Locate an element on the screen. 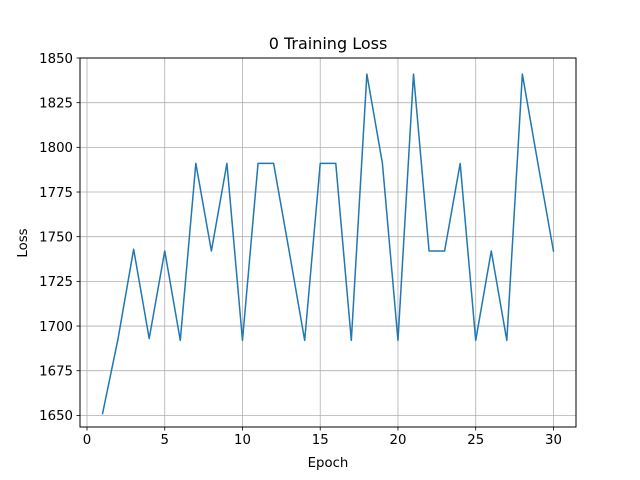  x-axis: 0 5 10 15 20 25 30 is located at coordinates (322, 437).